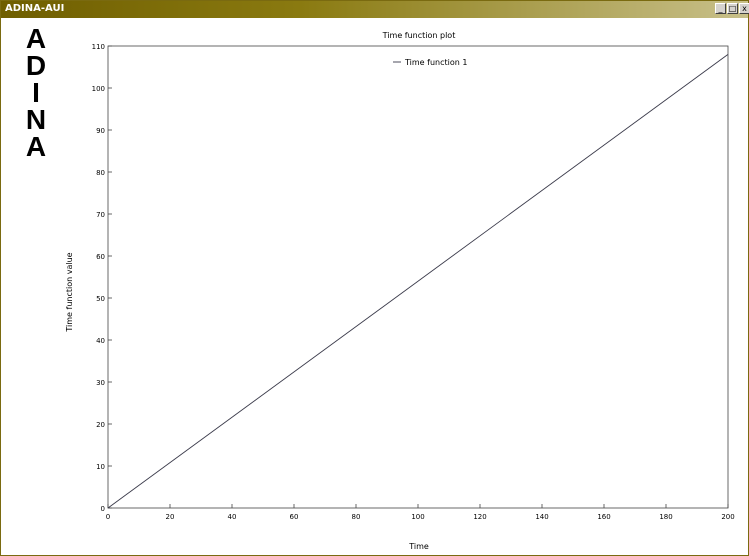 The width and height of the screenshot is (749, 556). What do you see at coordinates (232, 517) in the screenshot?
I see `x-tick-label: 40` at bounding box center [232, 517].